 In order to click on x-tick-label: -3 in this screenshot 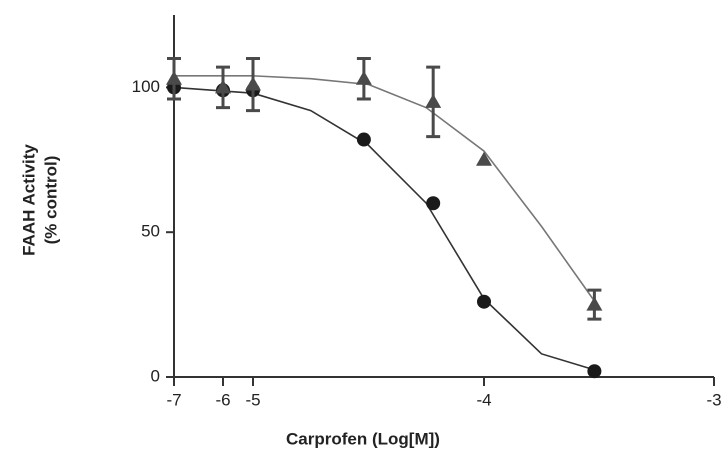, I will do `click(713, 399)`.